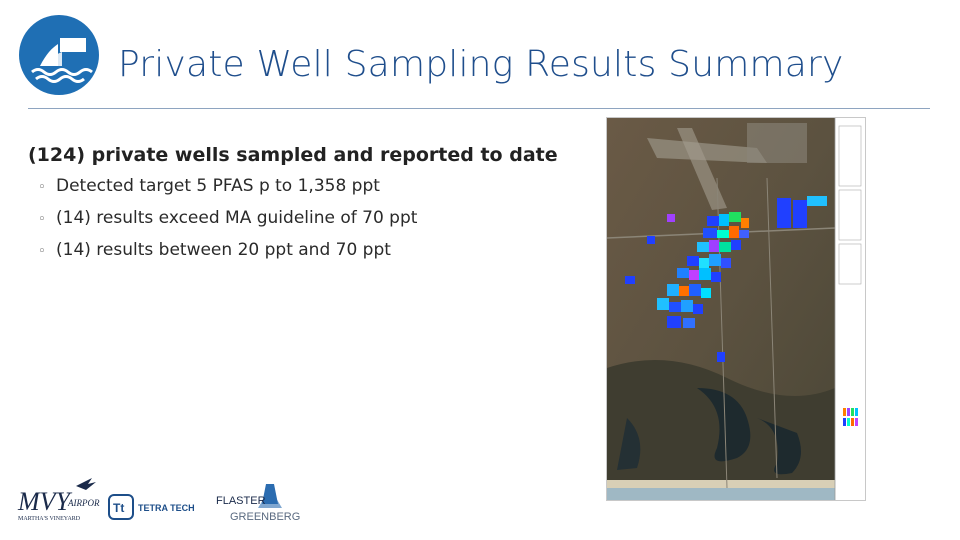  What do you see at coordinates (83, 503) in the screenshot?
I see `mvy-airport-text: AIRPORT` at bounding box center [83, 503].